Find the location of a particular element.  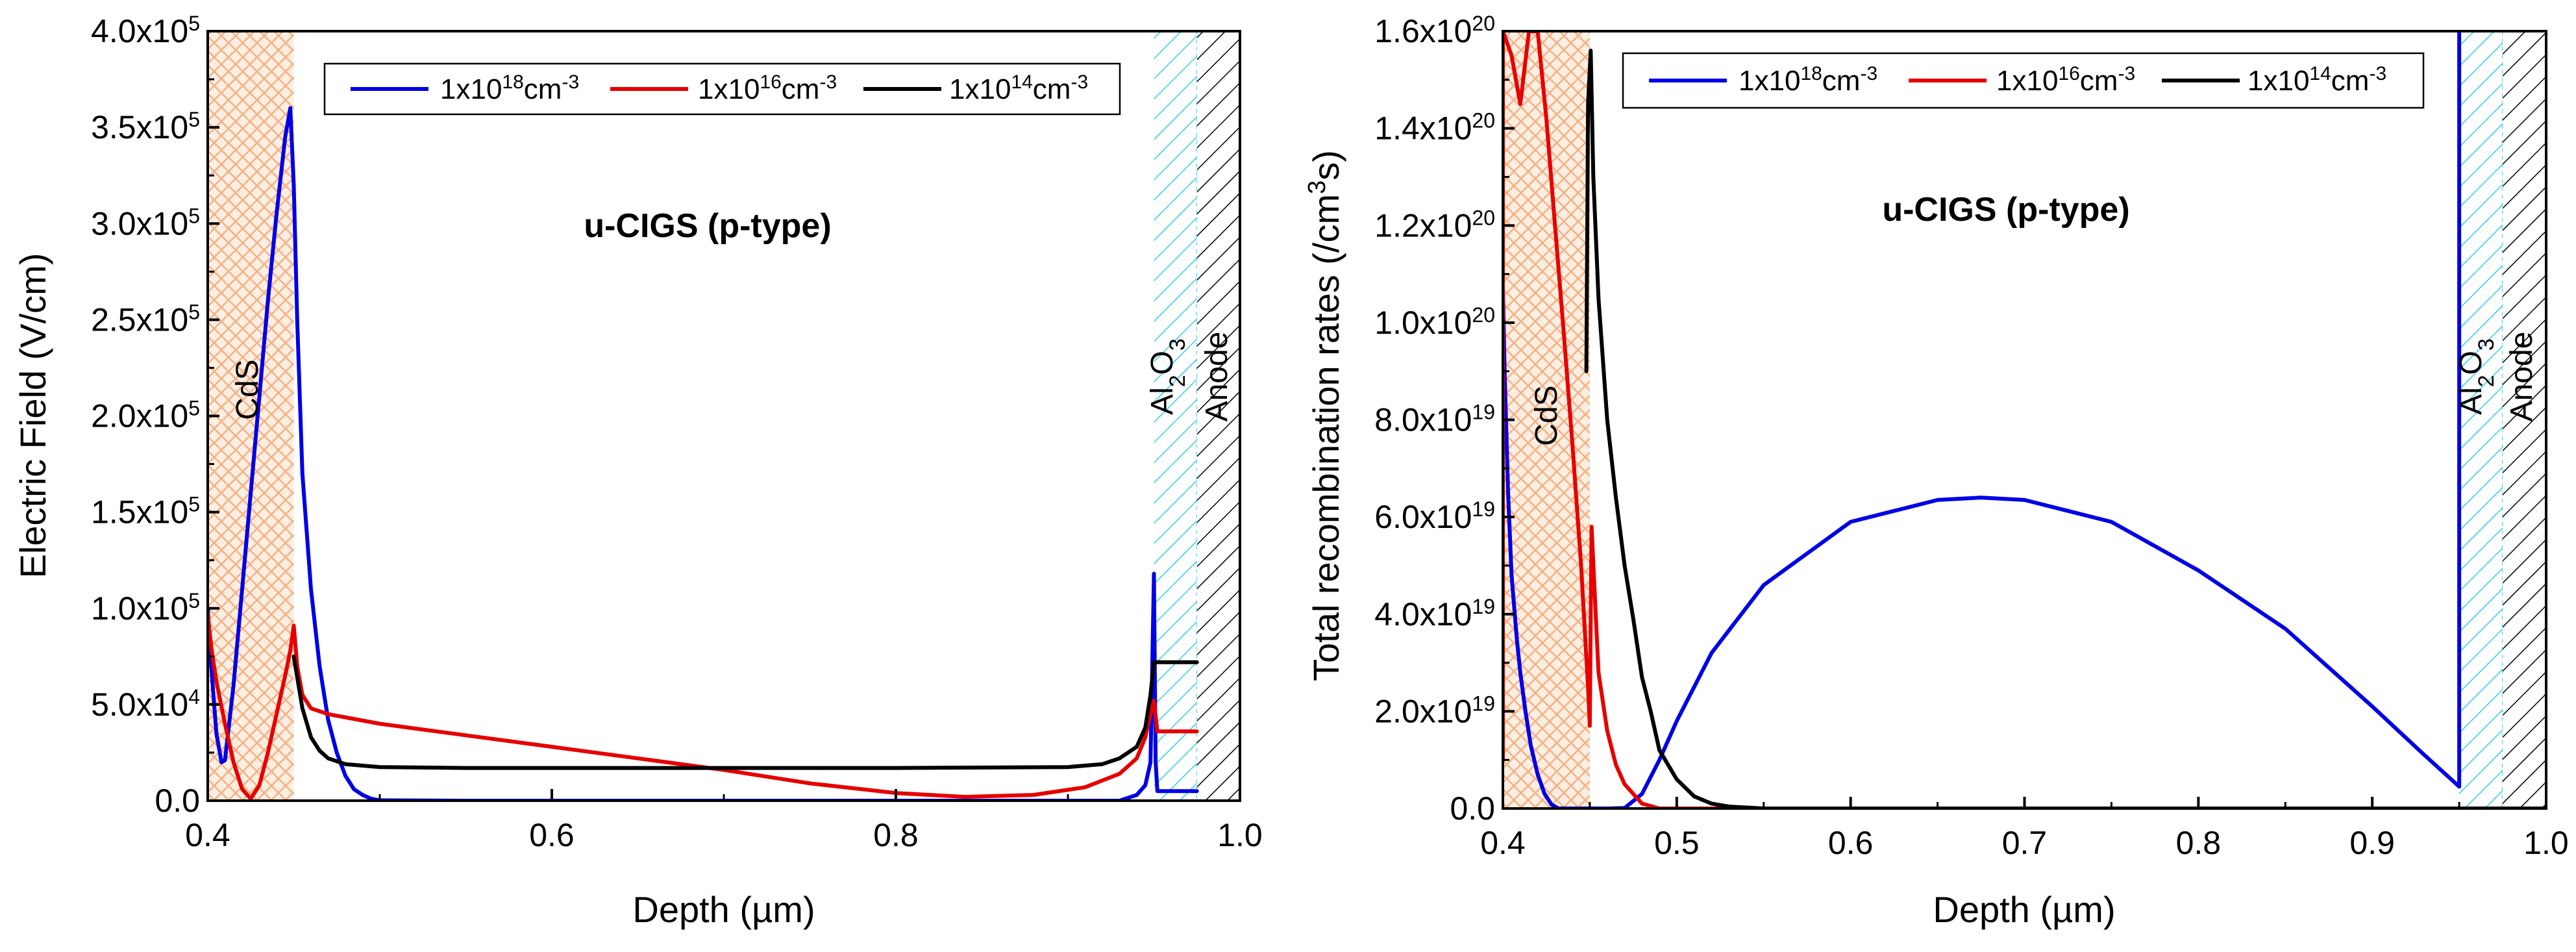

legend-label-1e16-left: 1x1016cm-3 is located at coordinates (767, 89).